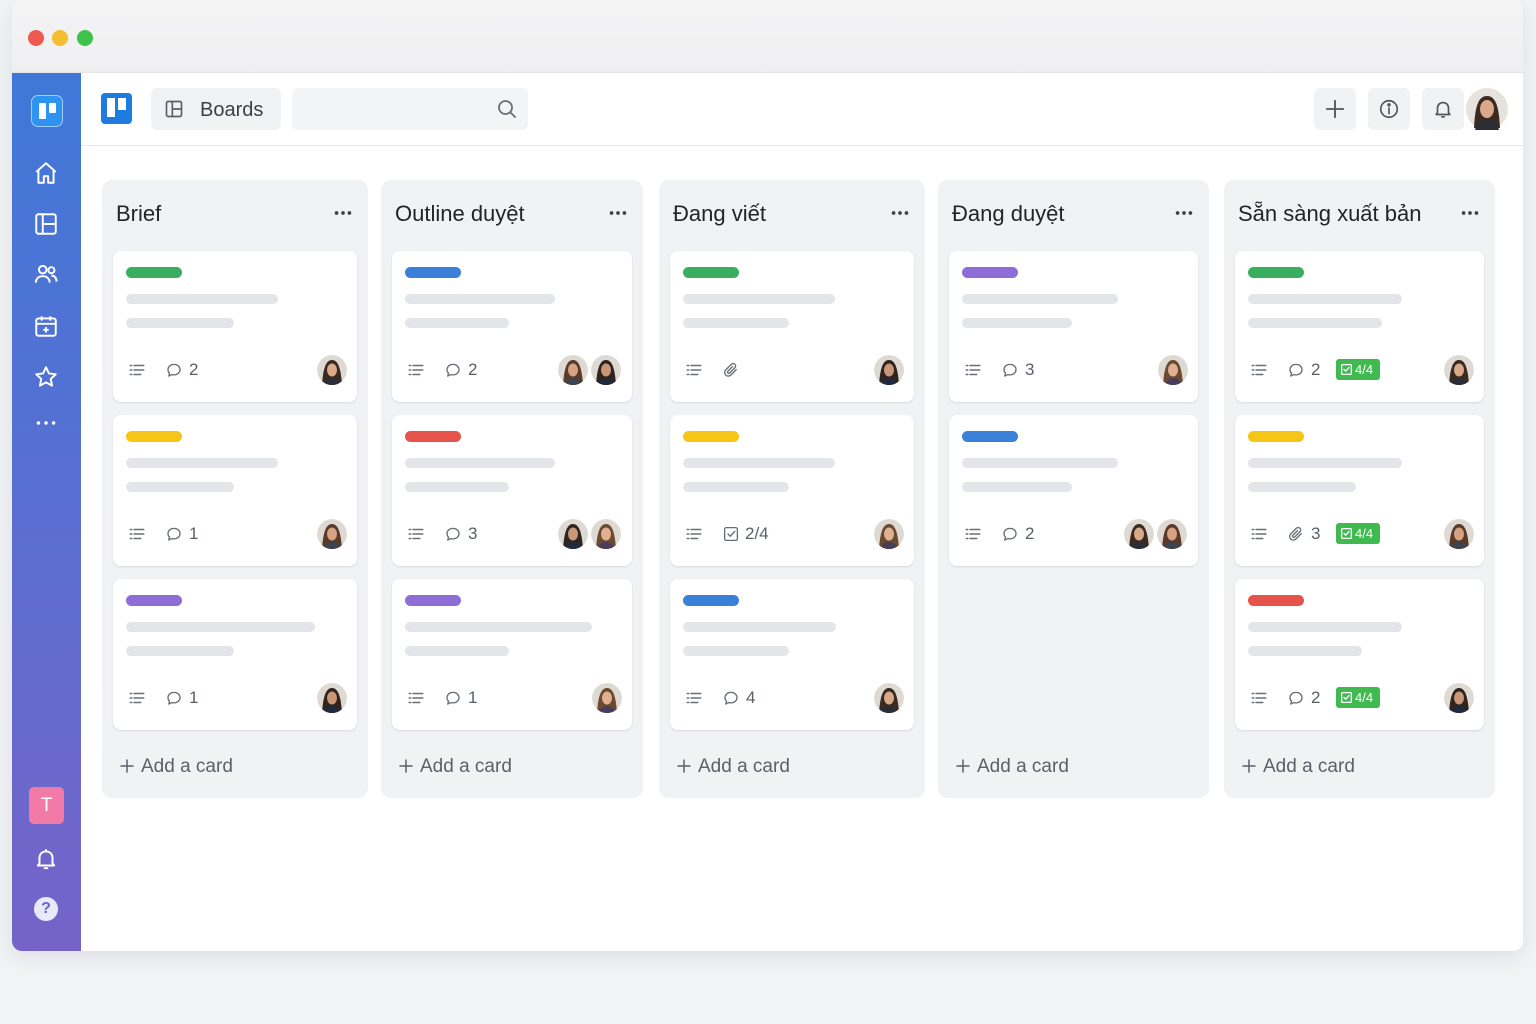 This screenshot has width=1536, height=1024. I want to click on card-badges: 4, so click(794, 698).